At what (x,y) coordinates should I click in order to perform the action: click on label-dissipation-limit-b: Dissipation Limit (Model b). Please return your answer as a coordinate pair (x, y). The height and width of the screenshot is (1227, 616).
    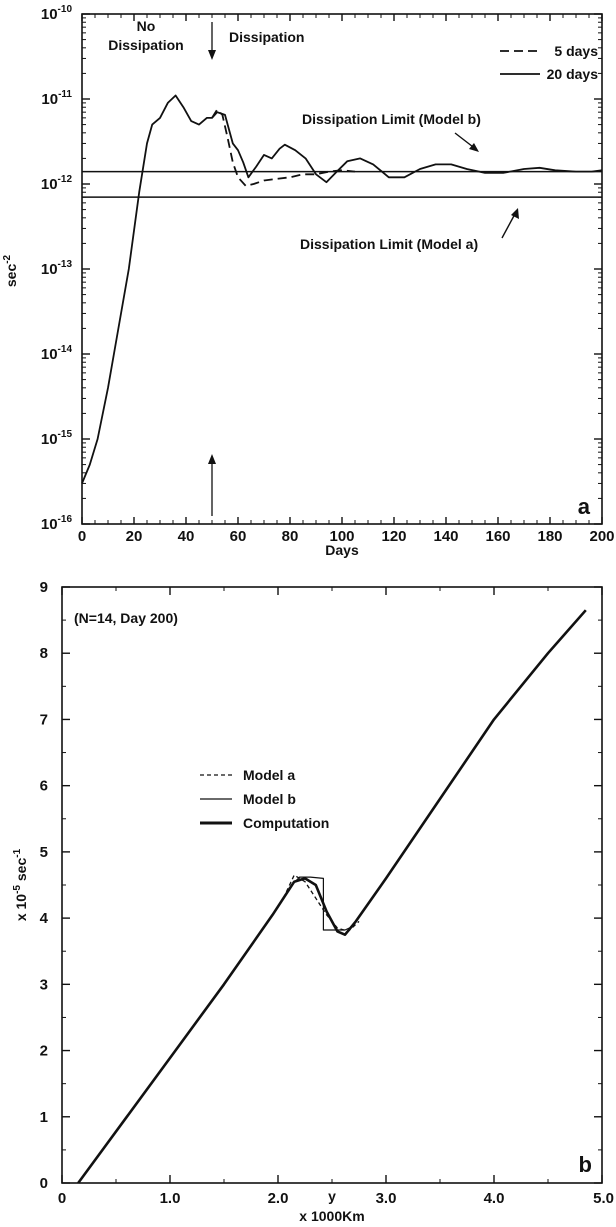
    Looking at the image, I should click on (391, 119).